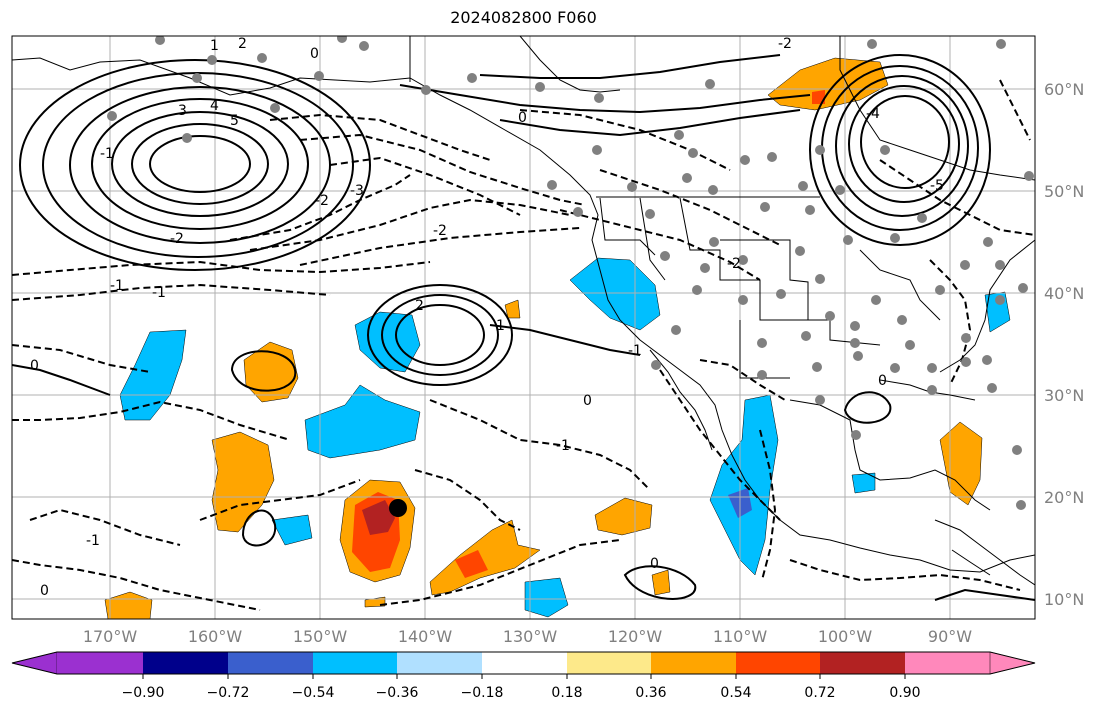  I want to click on lon-label: 120°W, so click(635, 636).